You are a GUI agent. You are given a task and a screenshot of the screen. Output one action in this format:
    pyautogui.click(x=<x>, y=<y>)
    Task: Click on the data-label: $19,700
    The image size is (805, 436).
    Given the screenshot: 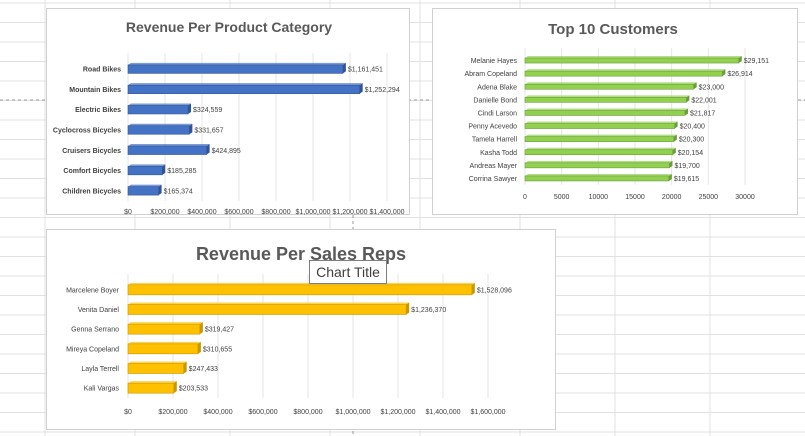 What is the action you would take?
    pyautogui.click(x=686, y=166)
    